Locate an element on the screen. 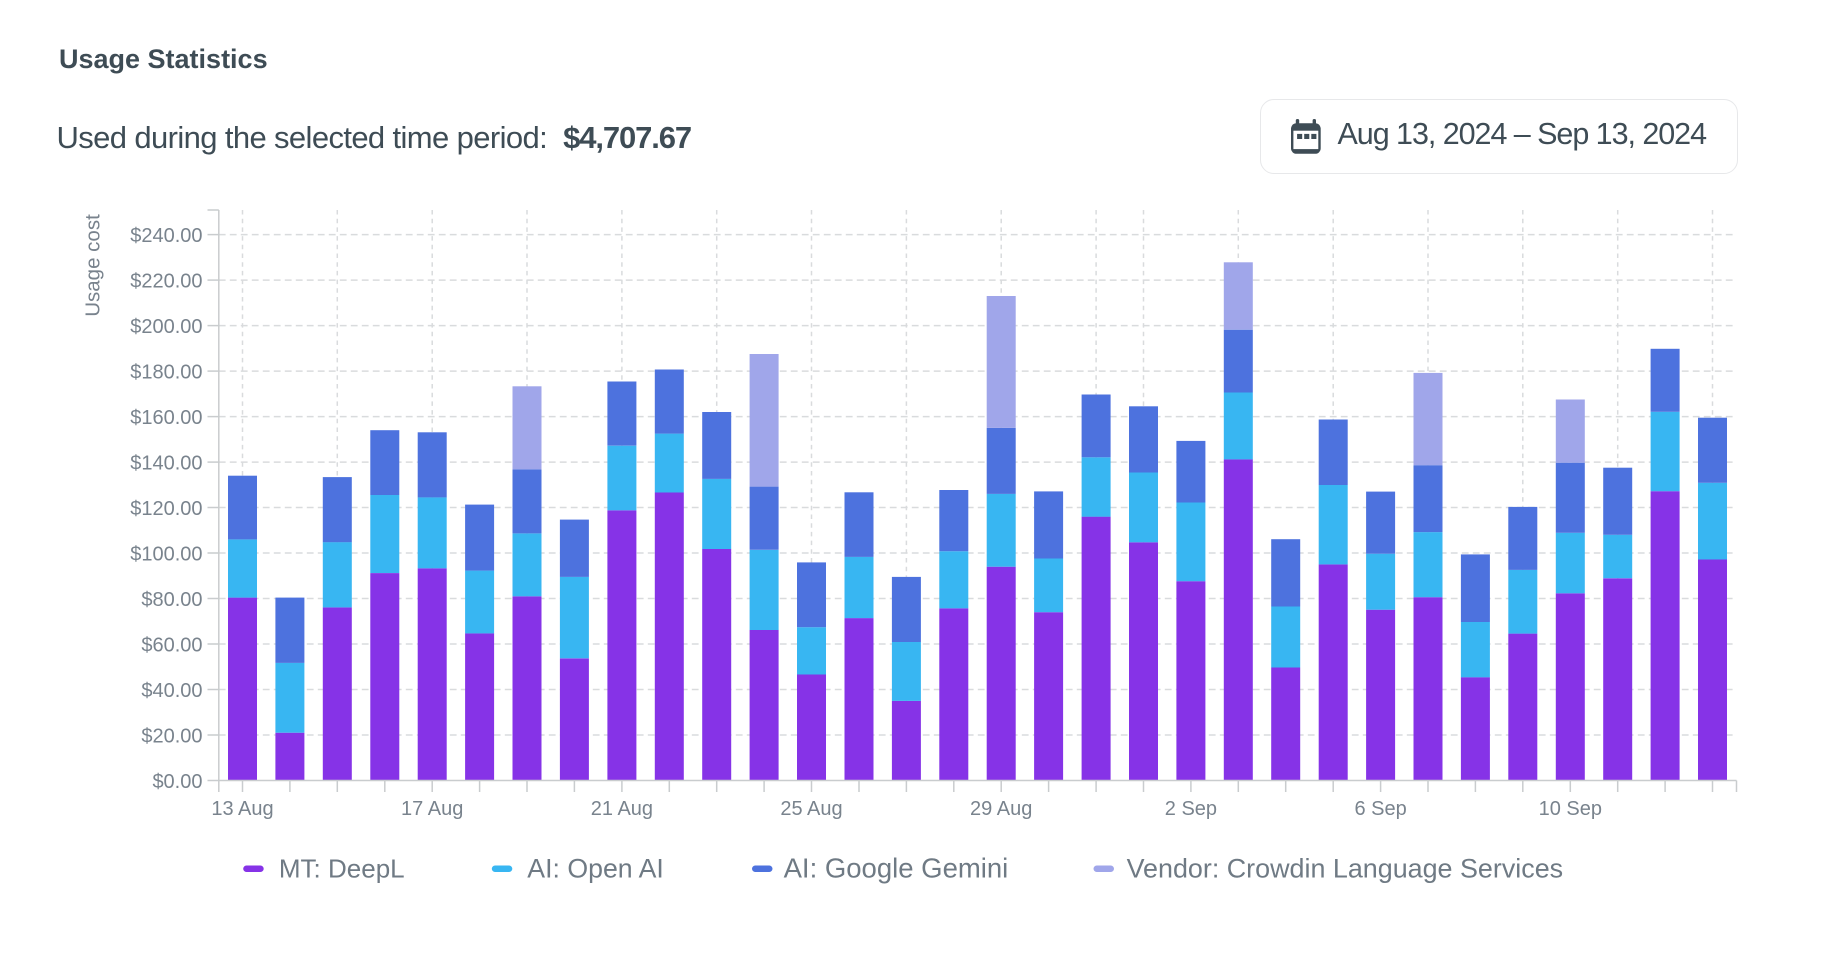  svg-text: AI: Open AI is located at coordinates (595, 869).